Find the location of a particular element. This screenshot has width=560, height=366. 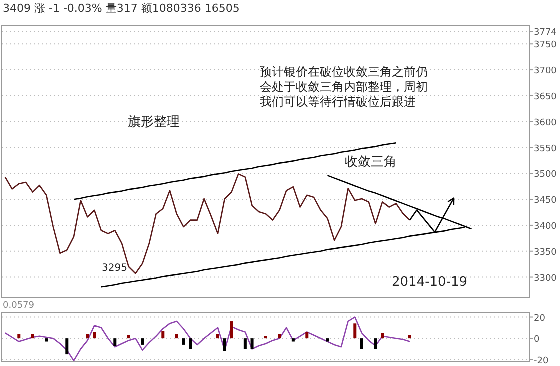

annotation: 旗形整理 is located at coordinates (154, 122).